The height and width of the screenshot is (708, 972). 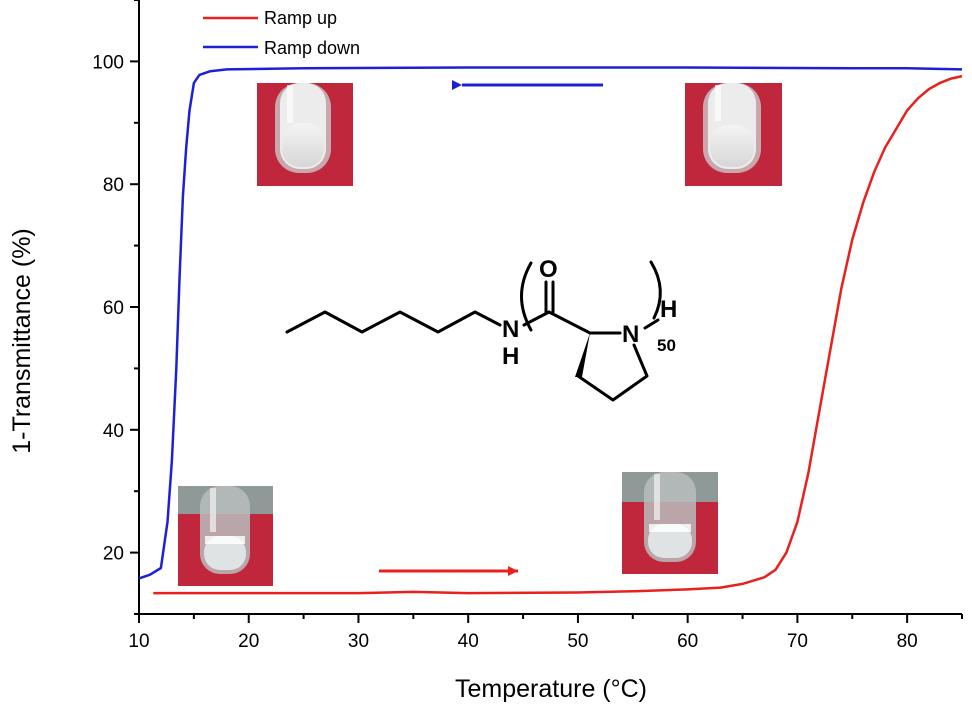 What do you see at coordinates (113, 431) in the screenshot?
I see `y-tick-label: 40` at bounding box center [113, 431].